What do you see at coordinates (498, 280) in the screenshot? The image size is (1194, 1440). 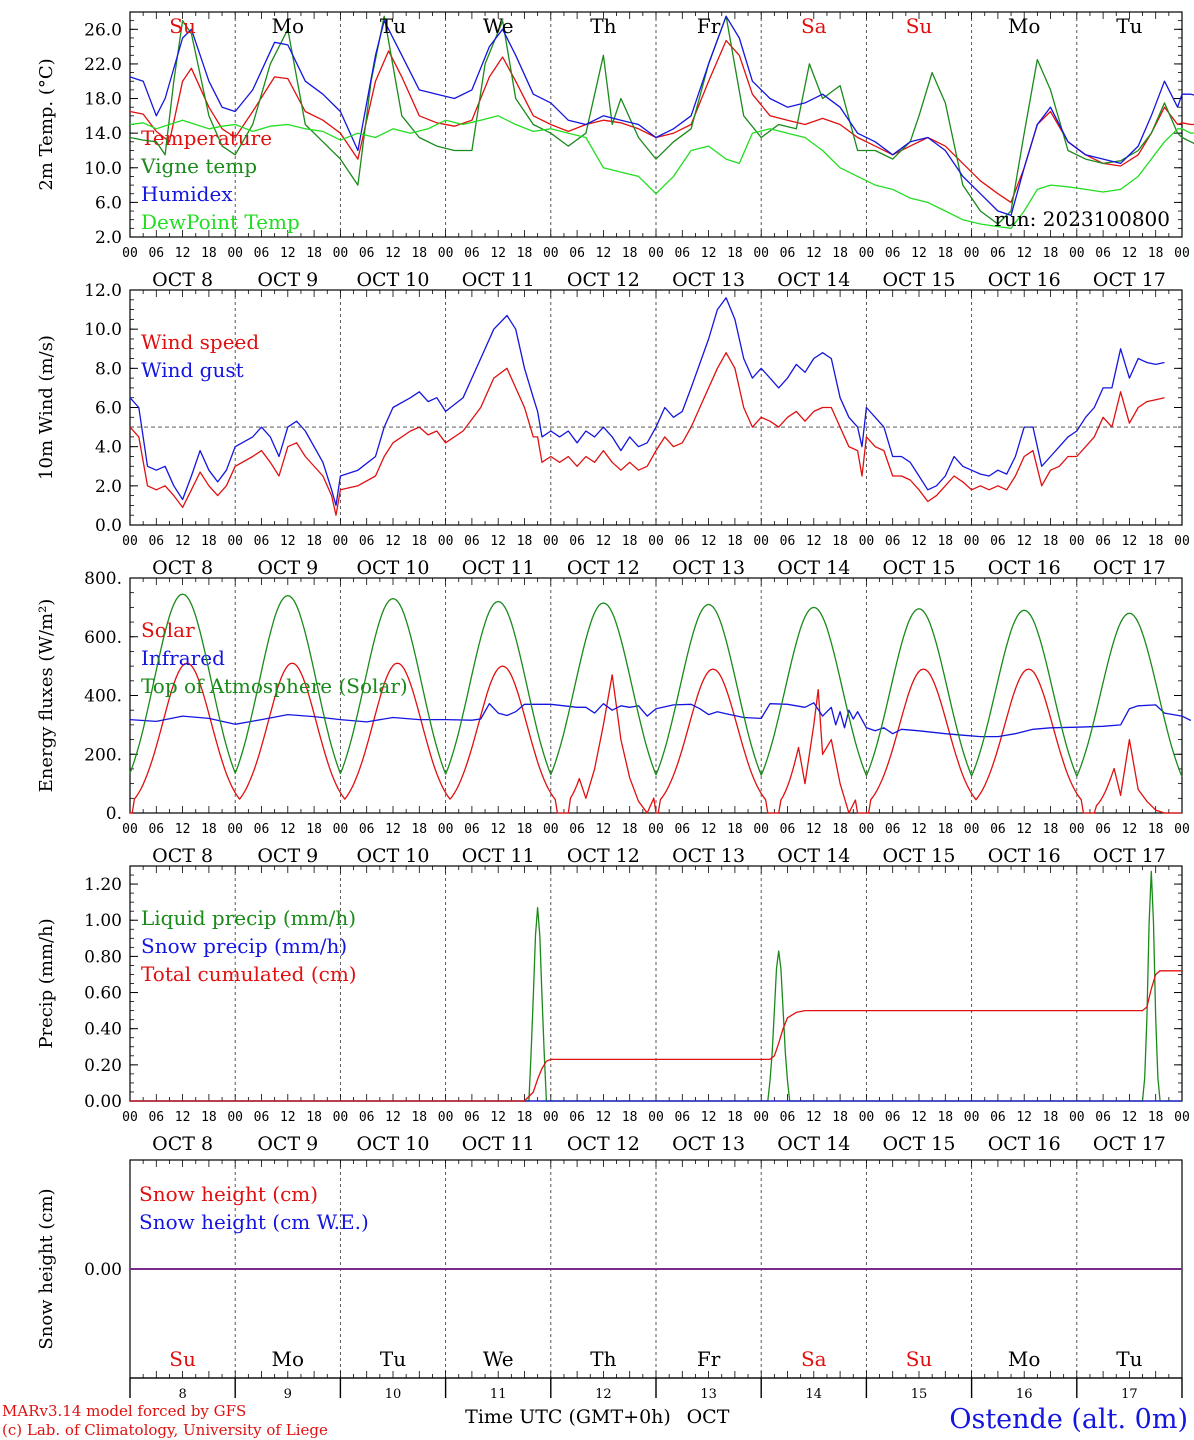 I see `date-label: OCT 11` at bounding box center [498, 280].